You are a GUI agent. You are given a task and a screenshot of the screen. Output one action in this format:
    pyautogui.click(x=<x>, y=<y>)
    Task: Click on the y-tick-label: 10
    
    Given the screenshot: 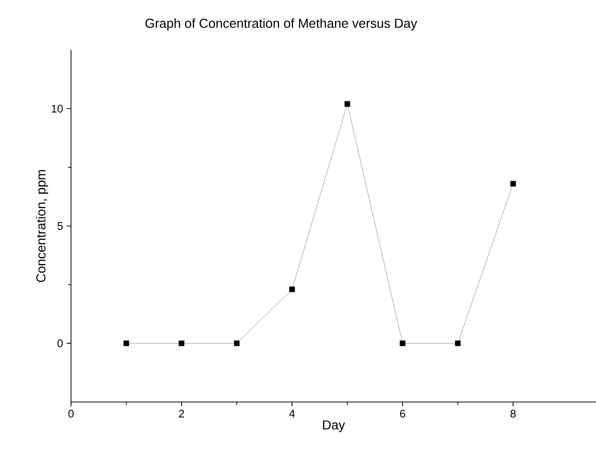 What is the action you would take?
    pyautogui.click(x=57, y=108)
    